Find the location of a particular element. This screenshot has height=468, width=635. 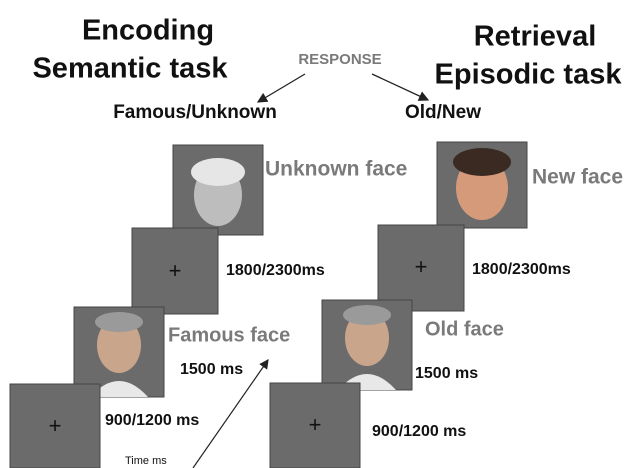

retrieval-task: Episodic task is located at coordinates (529, 75).